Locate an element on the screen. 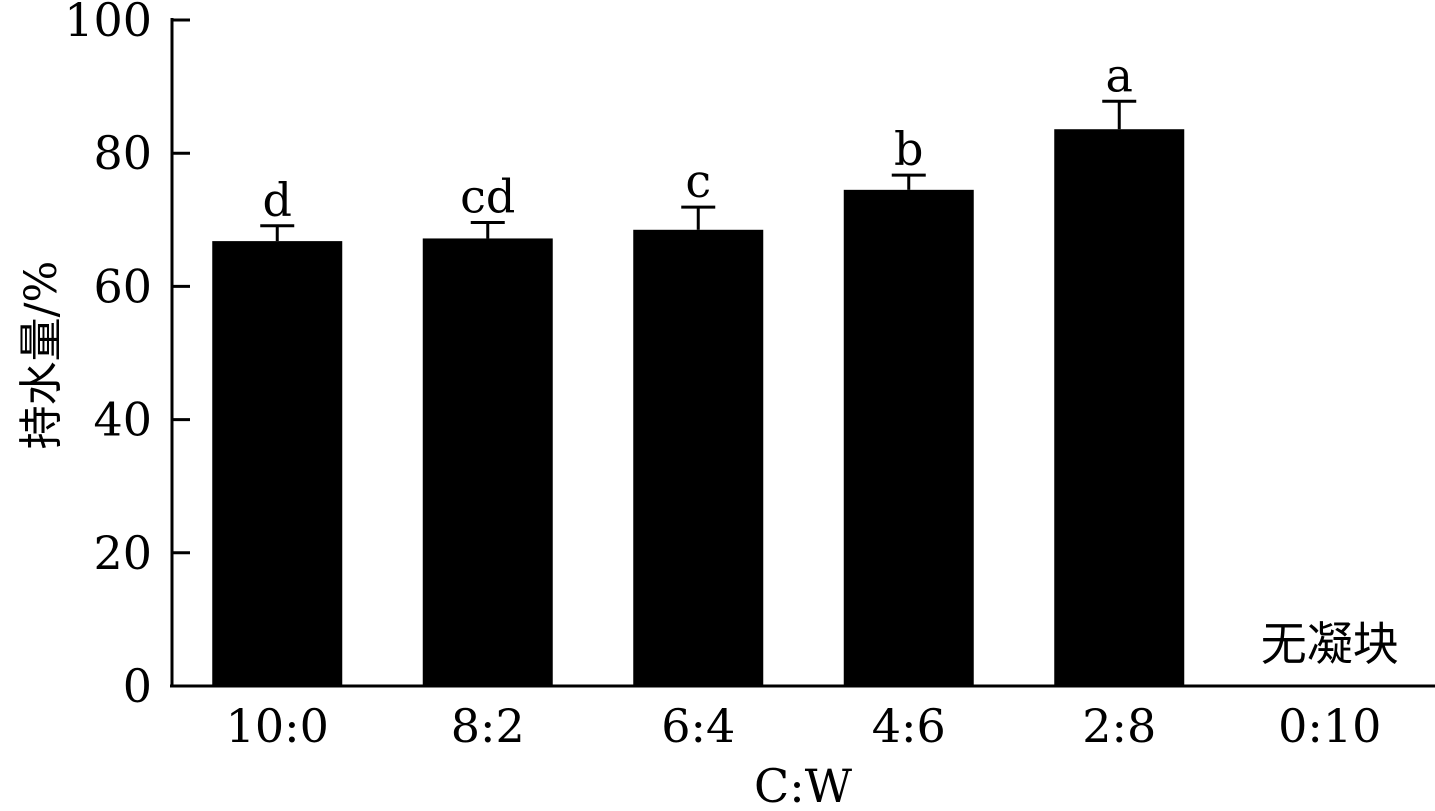 The image size is (1435, 811). y-tick-label: 100 is located at coordinates (108, 23).